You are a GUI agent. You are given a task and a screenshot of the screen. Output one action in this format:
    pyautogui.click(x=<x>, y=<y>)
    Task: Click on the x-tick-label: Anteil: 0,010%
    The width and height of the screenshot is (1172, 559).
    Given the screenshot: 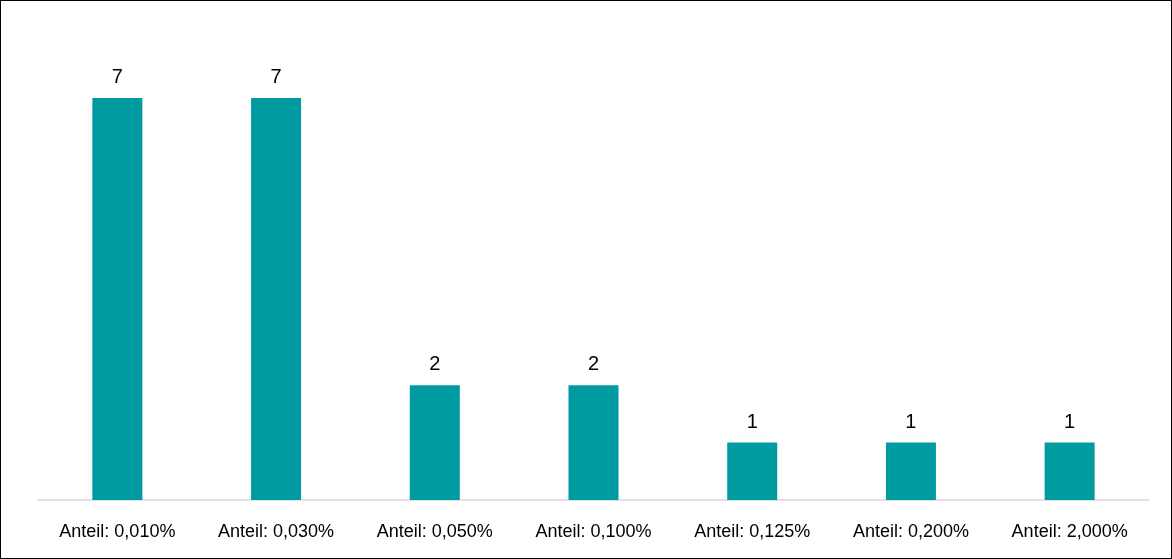 What is the action you would take?
    pyautogui.click(x=117, y=531)
    